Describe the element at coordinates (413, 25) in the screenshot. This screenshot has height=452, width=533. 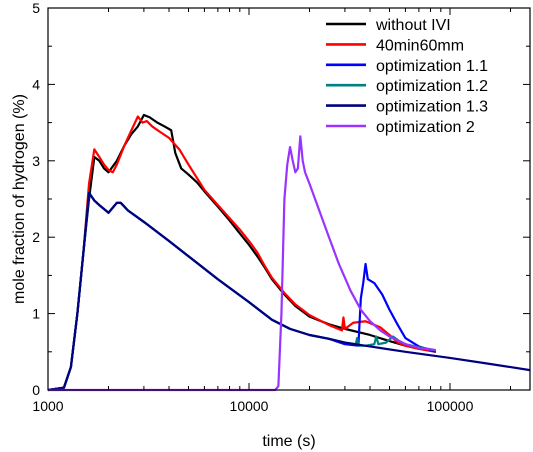
I see `legend-label: without IVI` at that location.